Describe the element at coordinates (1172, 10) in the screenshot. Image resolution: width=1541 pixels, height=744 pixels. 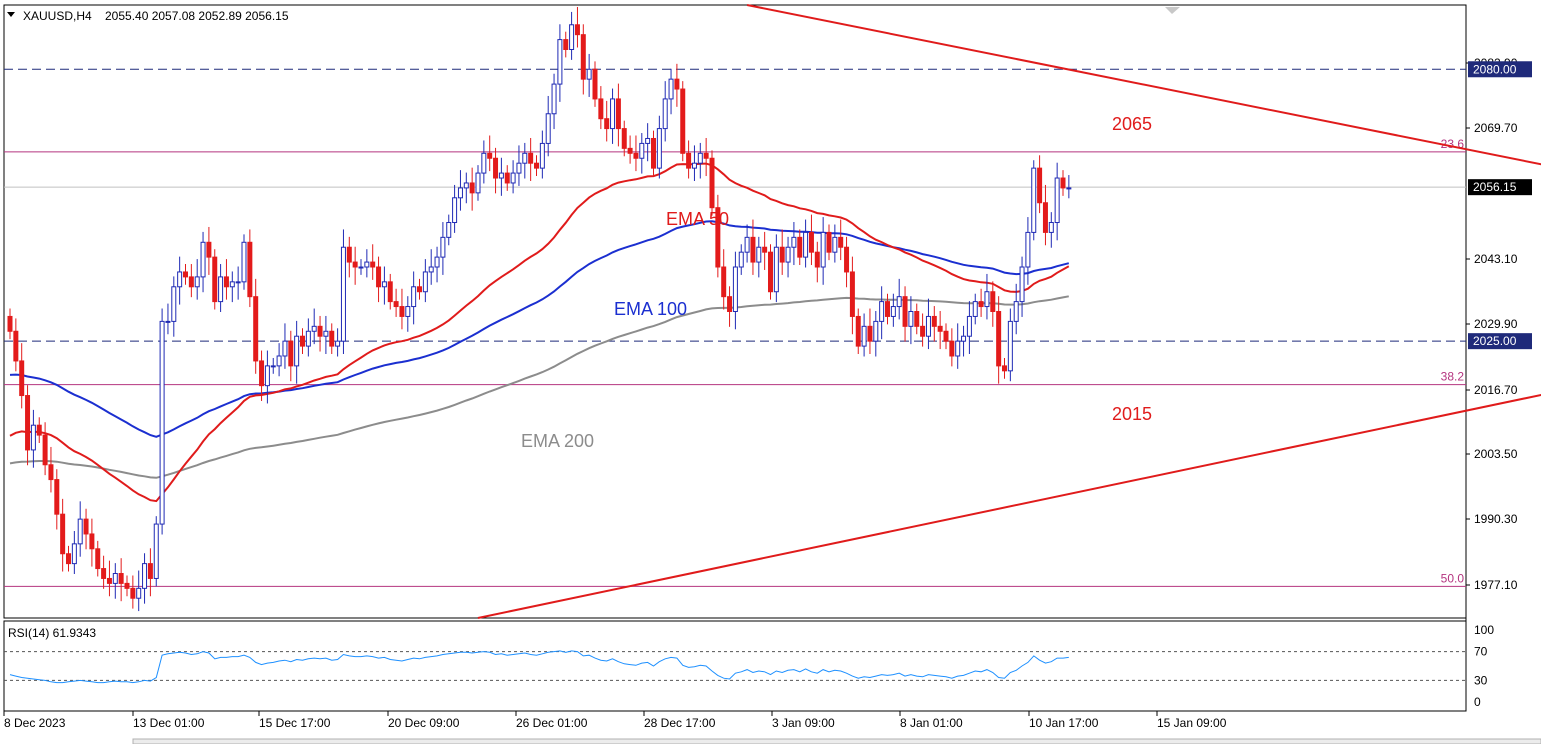
I see `chart-shift-marker-icon` at that location.